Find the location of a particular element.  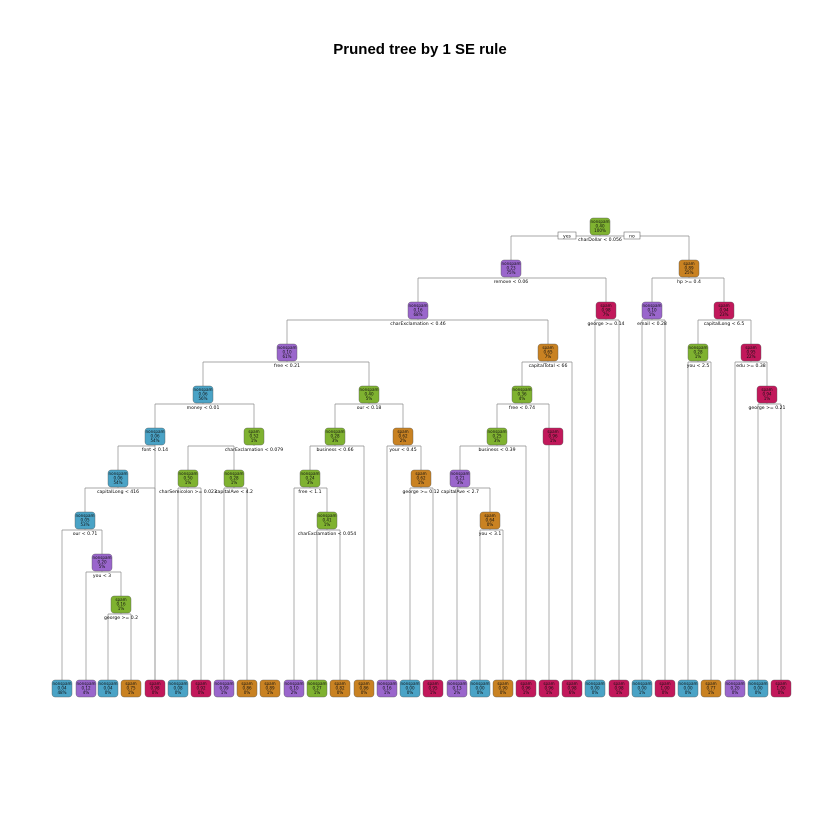

node-probability: 0.75 is located at coordinates (131, 688).